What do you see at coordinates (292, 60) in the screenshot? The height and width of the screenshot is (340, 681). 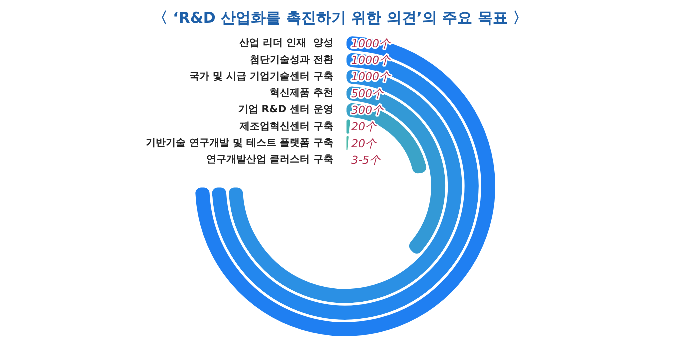 I see `category-label: 첨단기술성과 전환` at bounding box center [292, 60].